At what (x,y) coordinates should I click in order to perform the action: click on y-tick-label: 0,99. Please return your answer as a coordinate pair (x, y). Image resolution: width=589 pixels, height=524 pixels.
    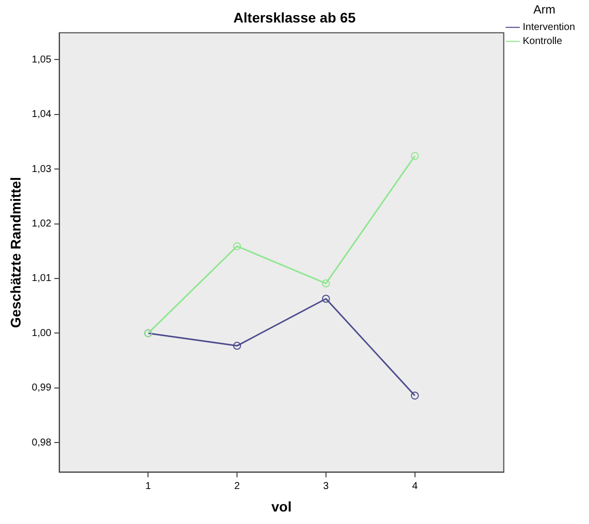
    Looking at the image, I should click on (42, 388).